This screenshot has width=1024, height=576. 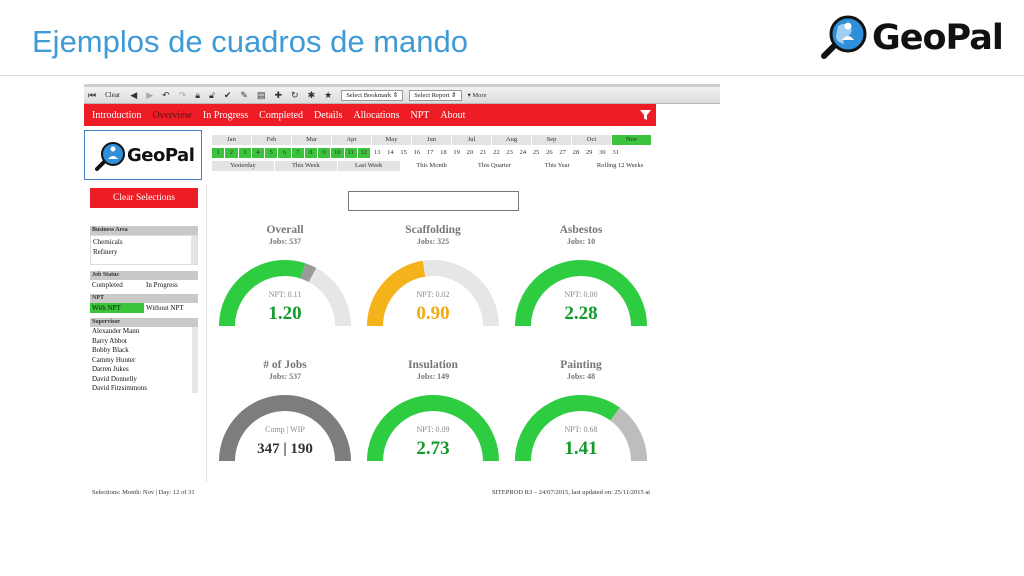 What do you see at coordinates (372, 95) in the screenshot?
I see `bookmark-select: Select Bookmark ⇕` at bounding box center [372, 95].